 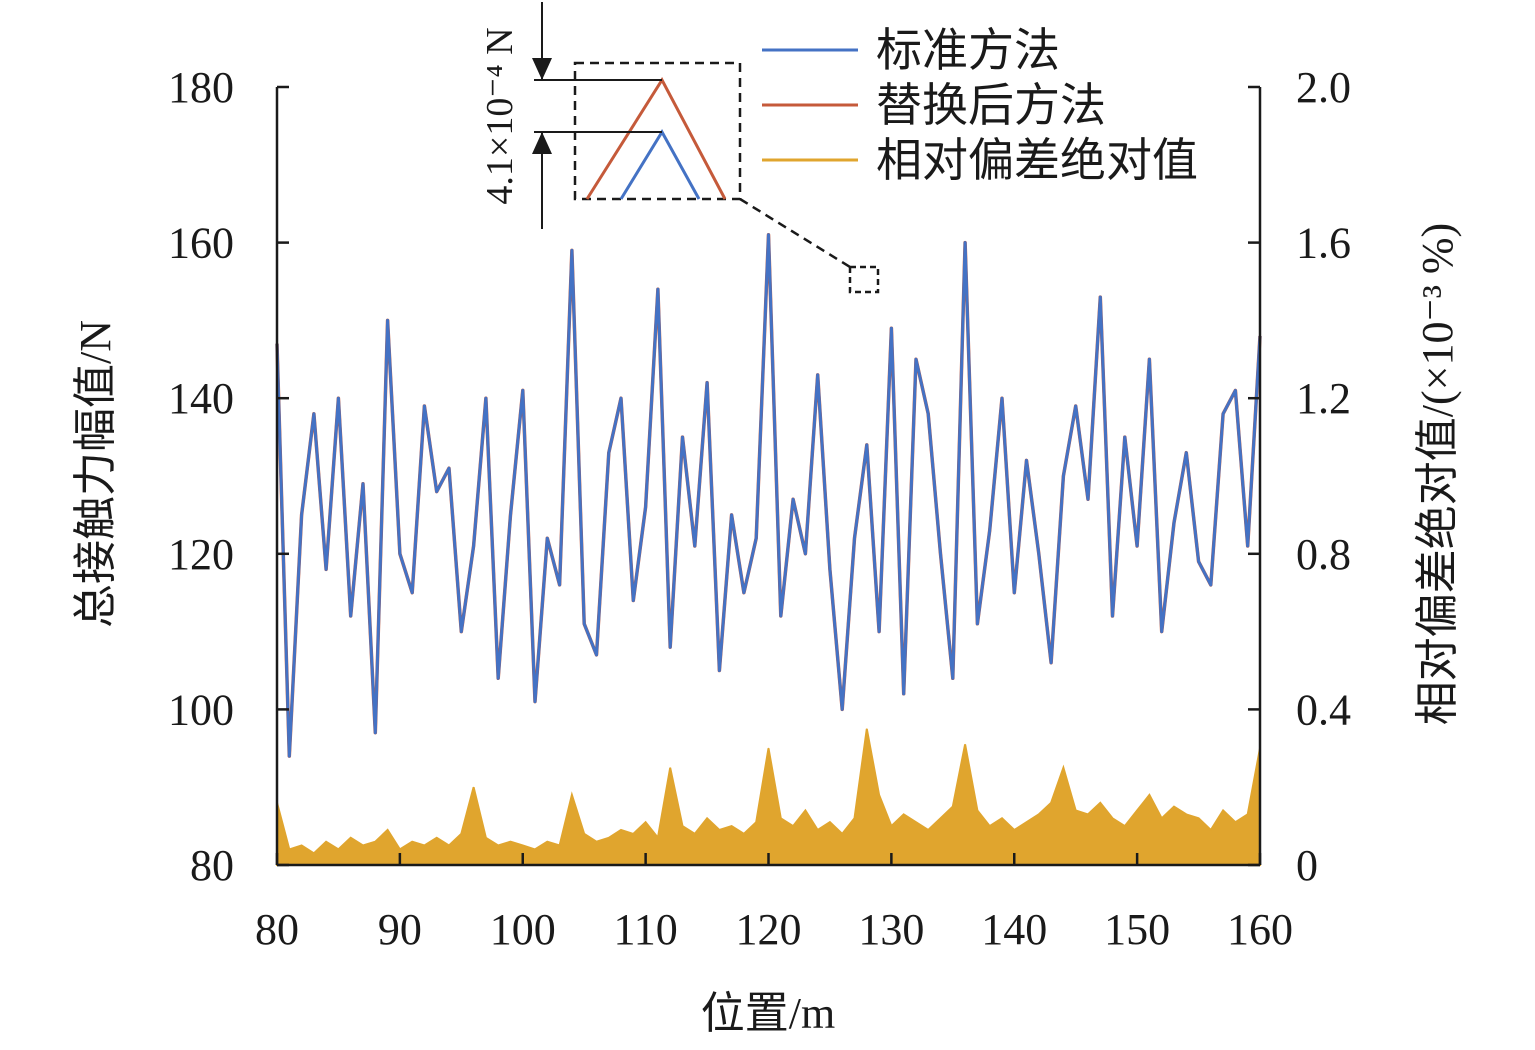 What do you see at coordinates (1323, 554) in the screenshot?
I see `y-right-tick-label: 0.8` at bounding box center [1323, 554].